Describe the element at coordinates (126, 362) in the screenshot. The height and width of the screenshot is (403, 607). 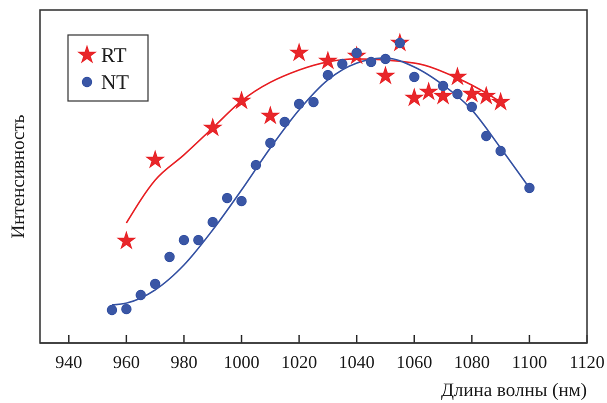
I see `x-tick-label: 960` at that location.